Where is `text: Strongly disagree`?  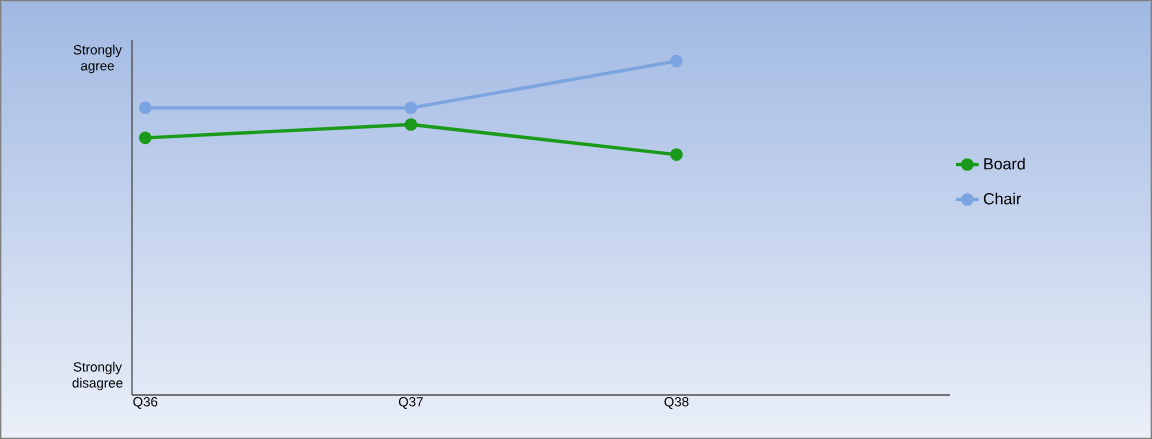
text: Strongly disagree is located at coordinates (97, 376).